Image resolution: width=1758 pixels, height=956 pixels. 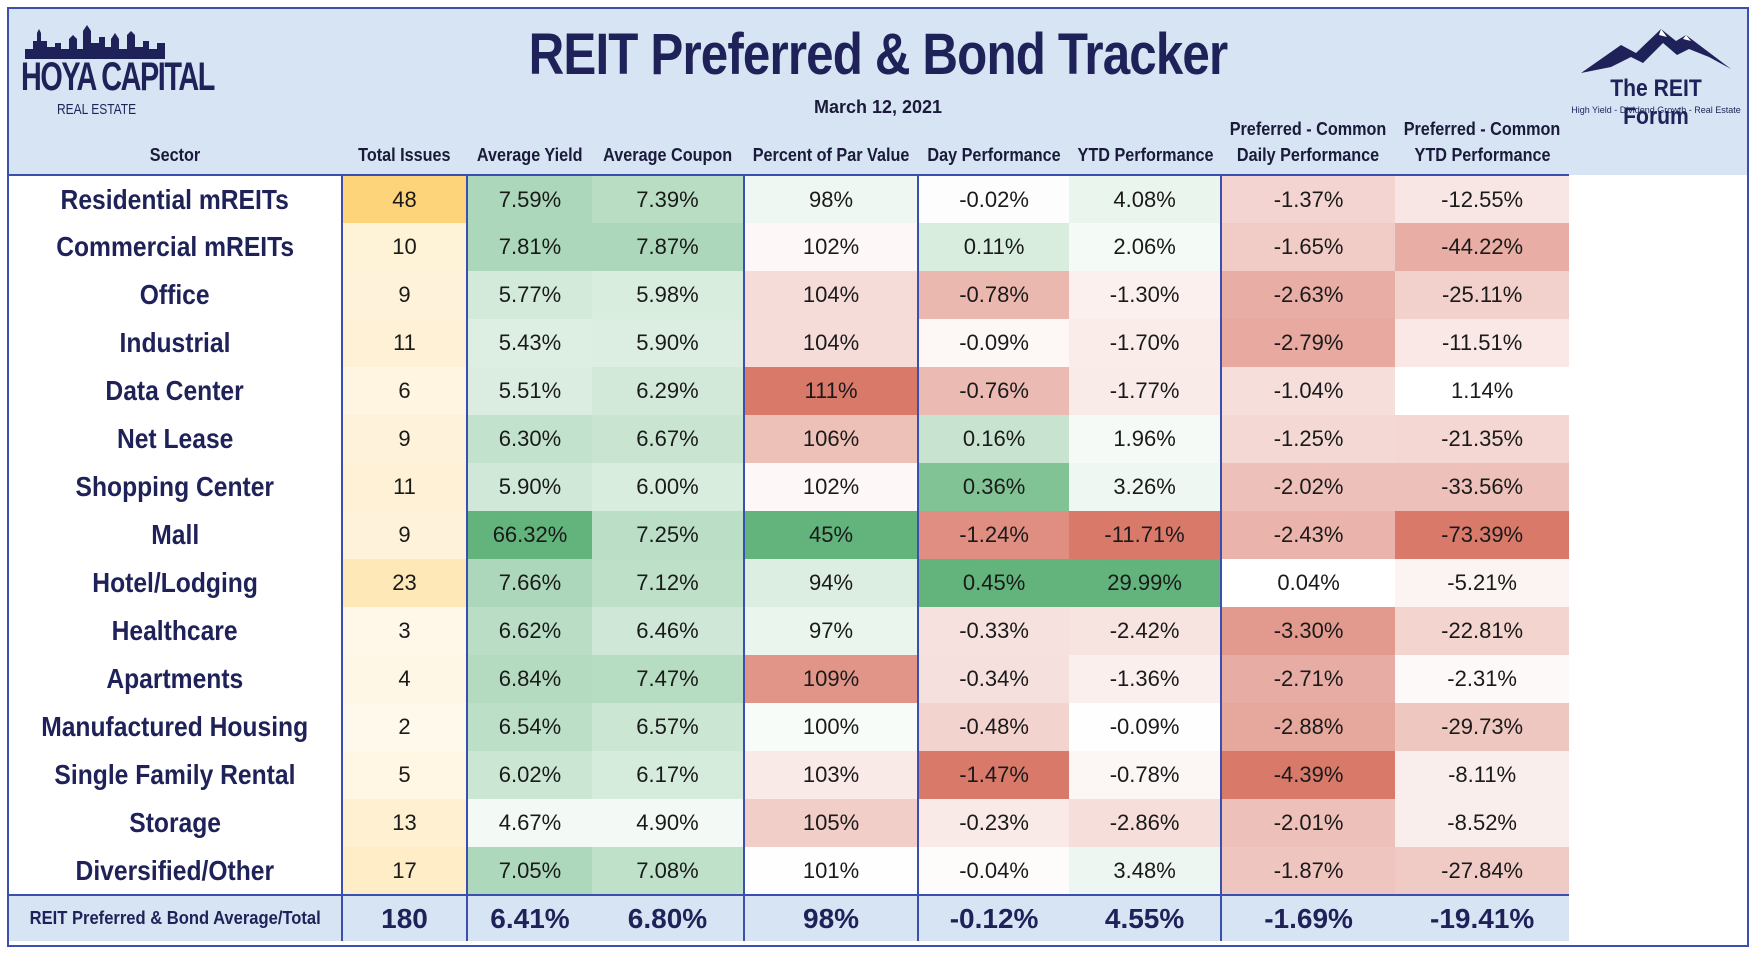 What do you see at coordinates (175, 391) in the screenshot?
I see `sector-cell: Data Center` at bounding box center [175, 391].